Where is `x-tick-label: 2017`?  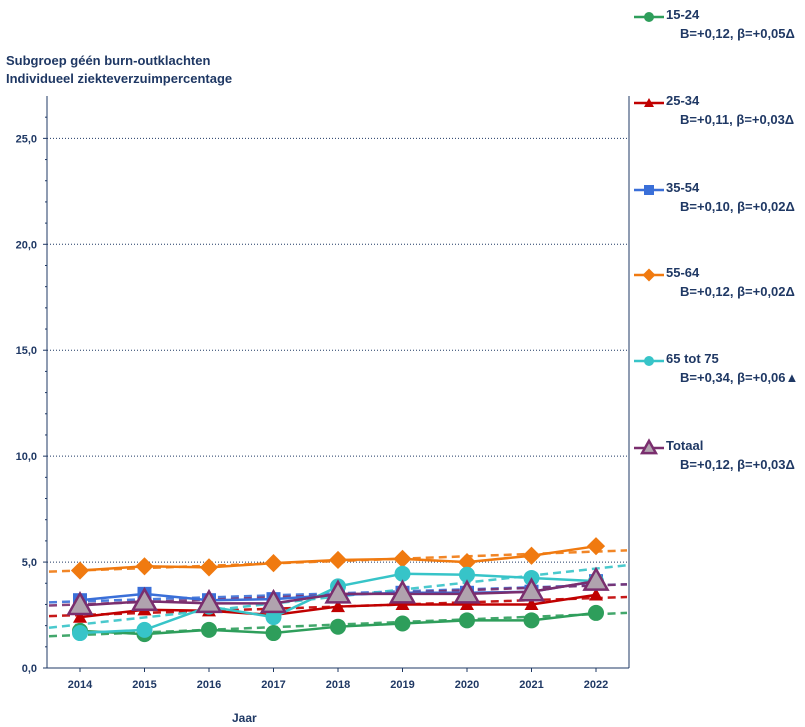
x-tick-label: 2017 is located at coordinates (273, 685).